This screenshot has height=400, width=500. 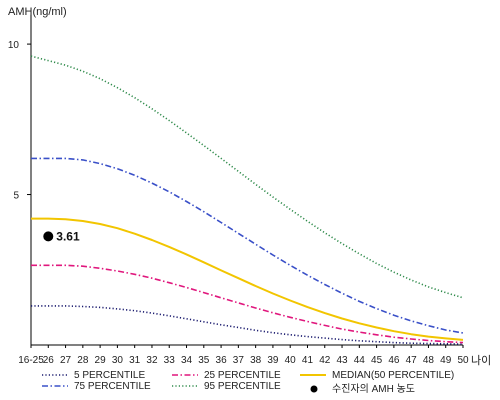 What do you see at coordinates (247, 325) in the screenshot?
I see `series-line-5-percentile` at bounding box center [247, 325].